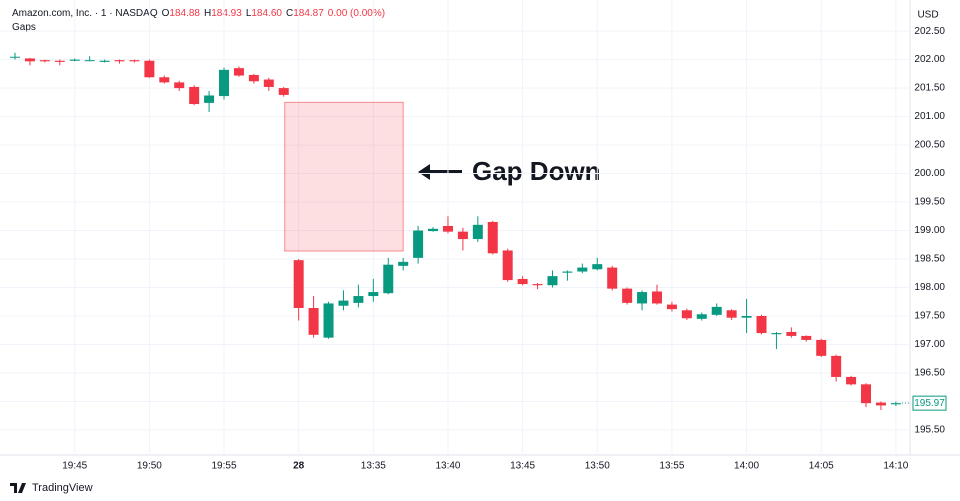 The image size is (960, 501). What do you see at coordinates (226, 13) in the screenshot?
I see `ohlc-value: 184.93` at bounding box center [226, 13].